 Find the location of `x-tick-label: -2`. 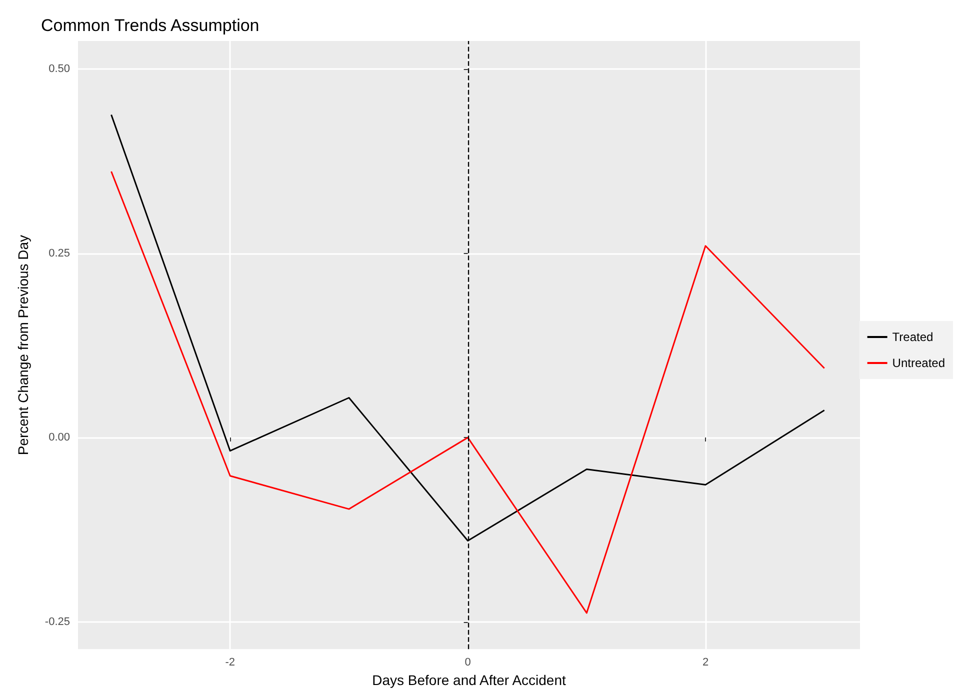

x-tick-label: -2 is located at coordinates (230, 662).